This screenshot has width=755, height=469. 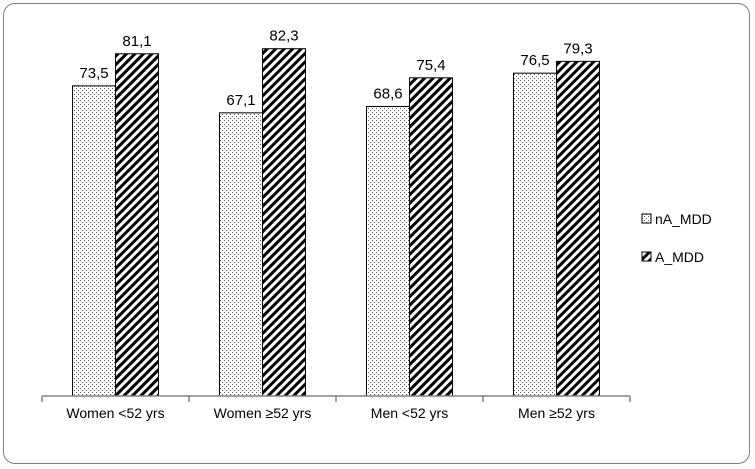 What do you see at coordinates (387, 94) in the screenshot?
I see `value-label: 68,6` at bounding box center [387, 94].